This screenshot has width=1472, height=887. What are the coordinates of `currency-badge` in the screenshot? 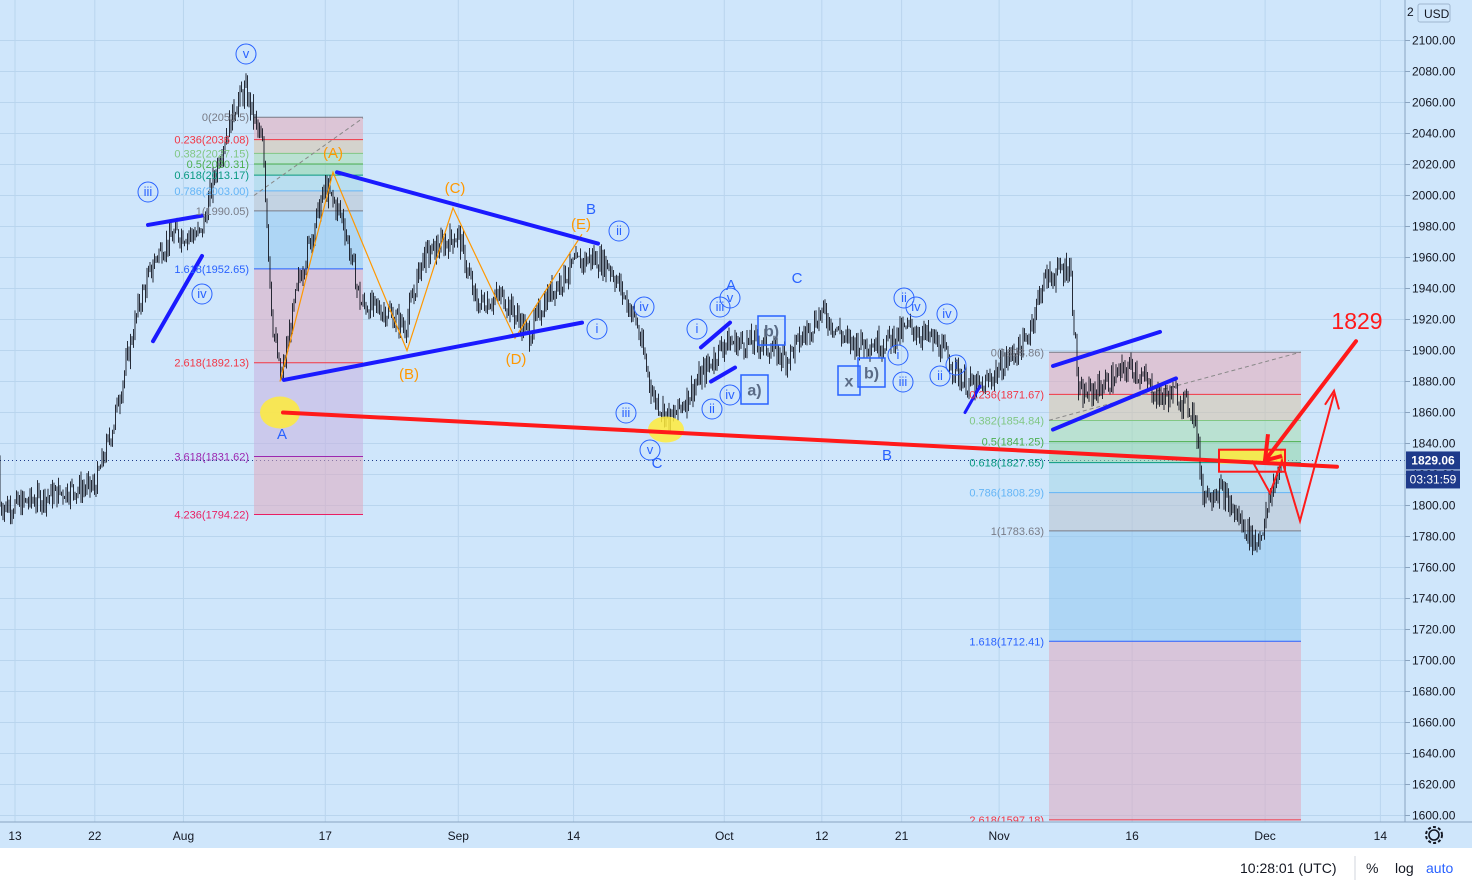 It's located at (1434, 13).